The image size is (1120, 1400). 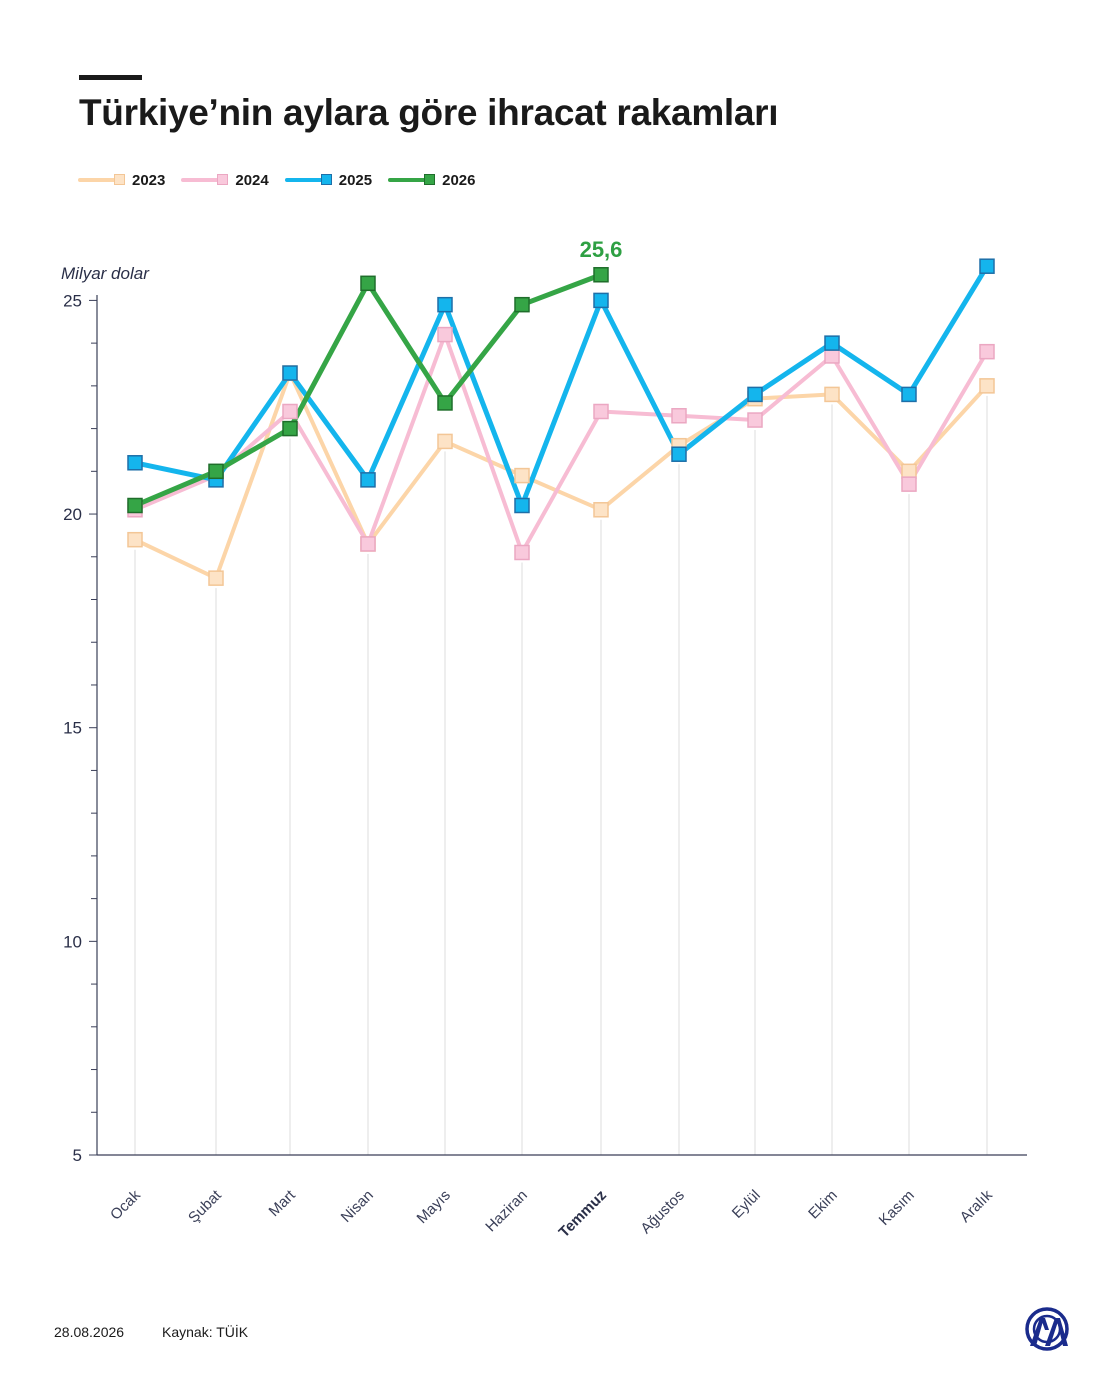 I want to click on title-accent-bar, so click(x=110, y=77).